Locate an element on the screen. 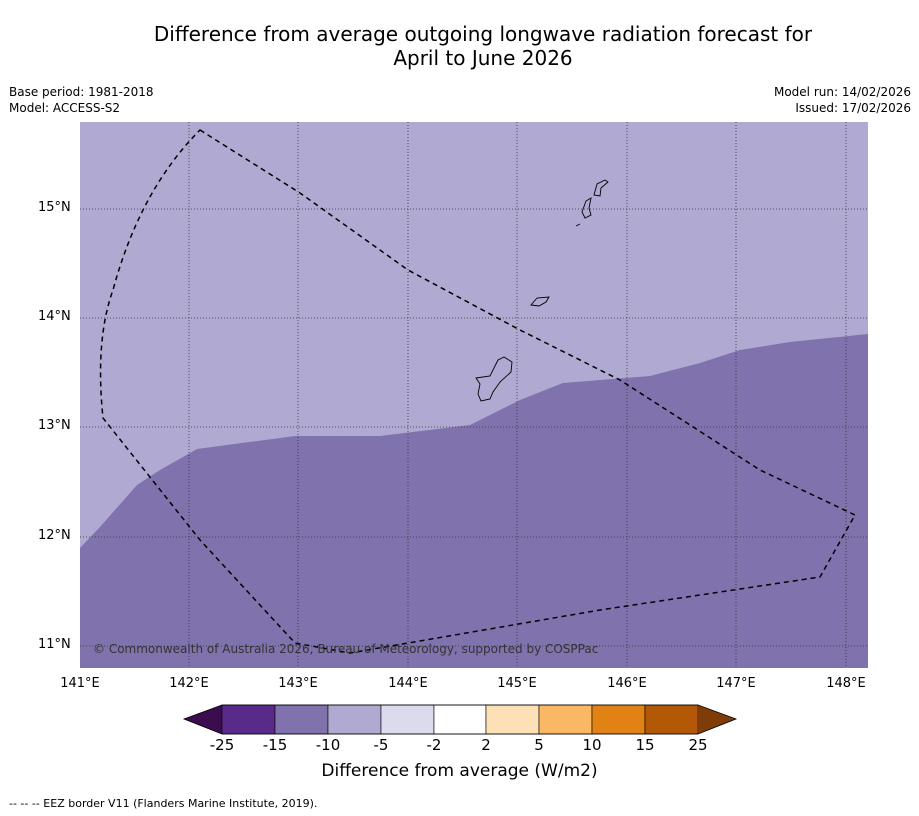 The width and height of the screenshot is (919, 816). colorbar-tick: 15 is located at coordinates (645, 745).